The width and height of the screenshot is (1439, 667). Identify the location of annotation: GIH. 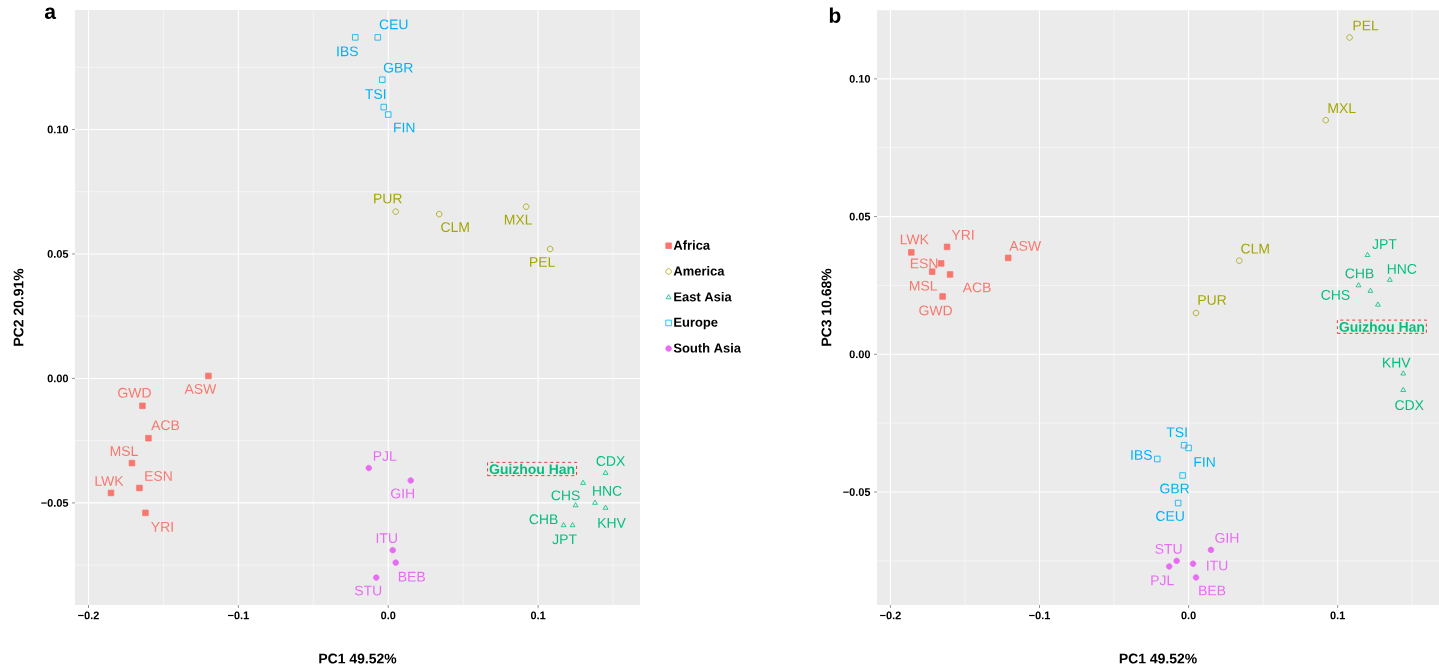
(1227, 537).